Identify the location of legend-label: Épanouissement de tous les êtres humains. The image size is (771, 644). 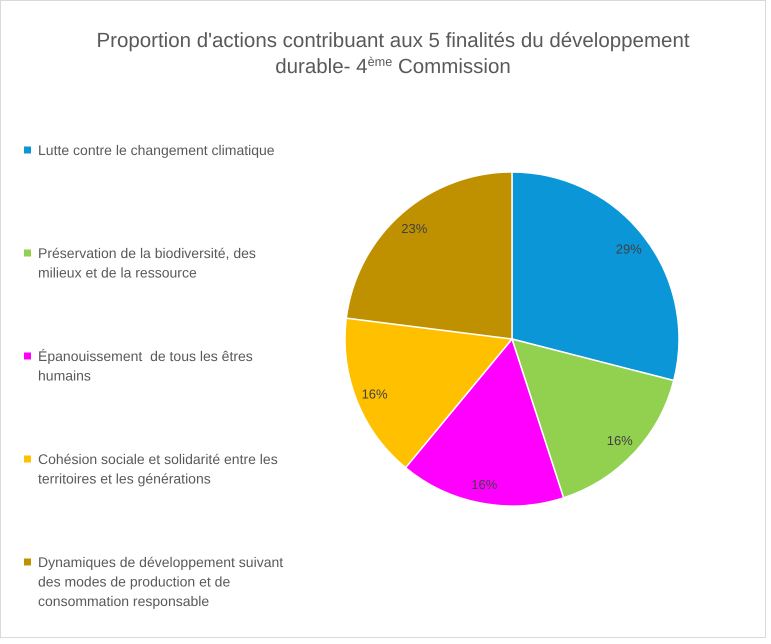
(145, 366).